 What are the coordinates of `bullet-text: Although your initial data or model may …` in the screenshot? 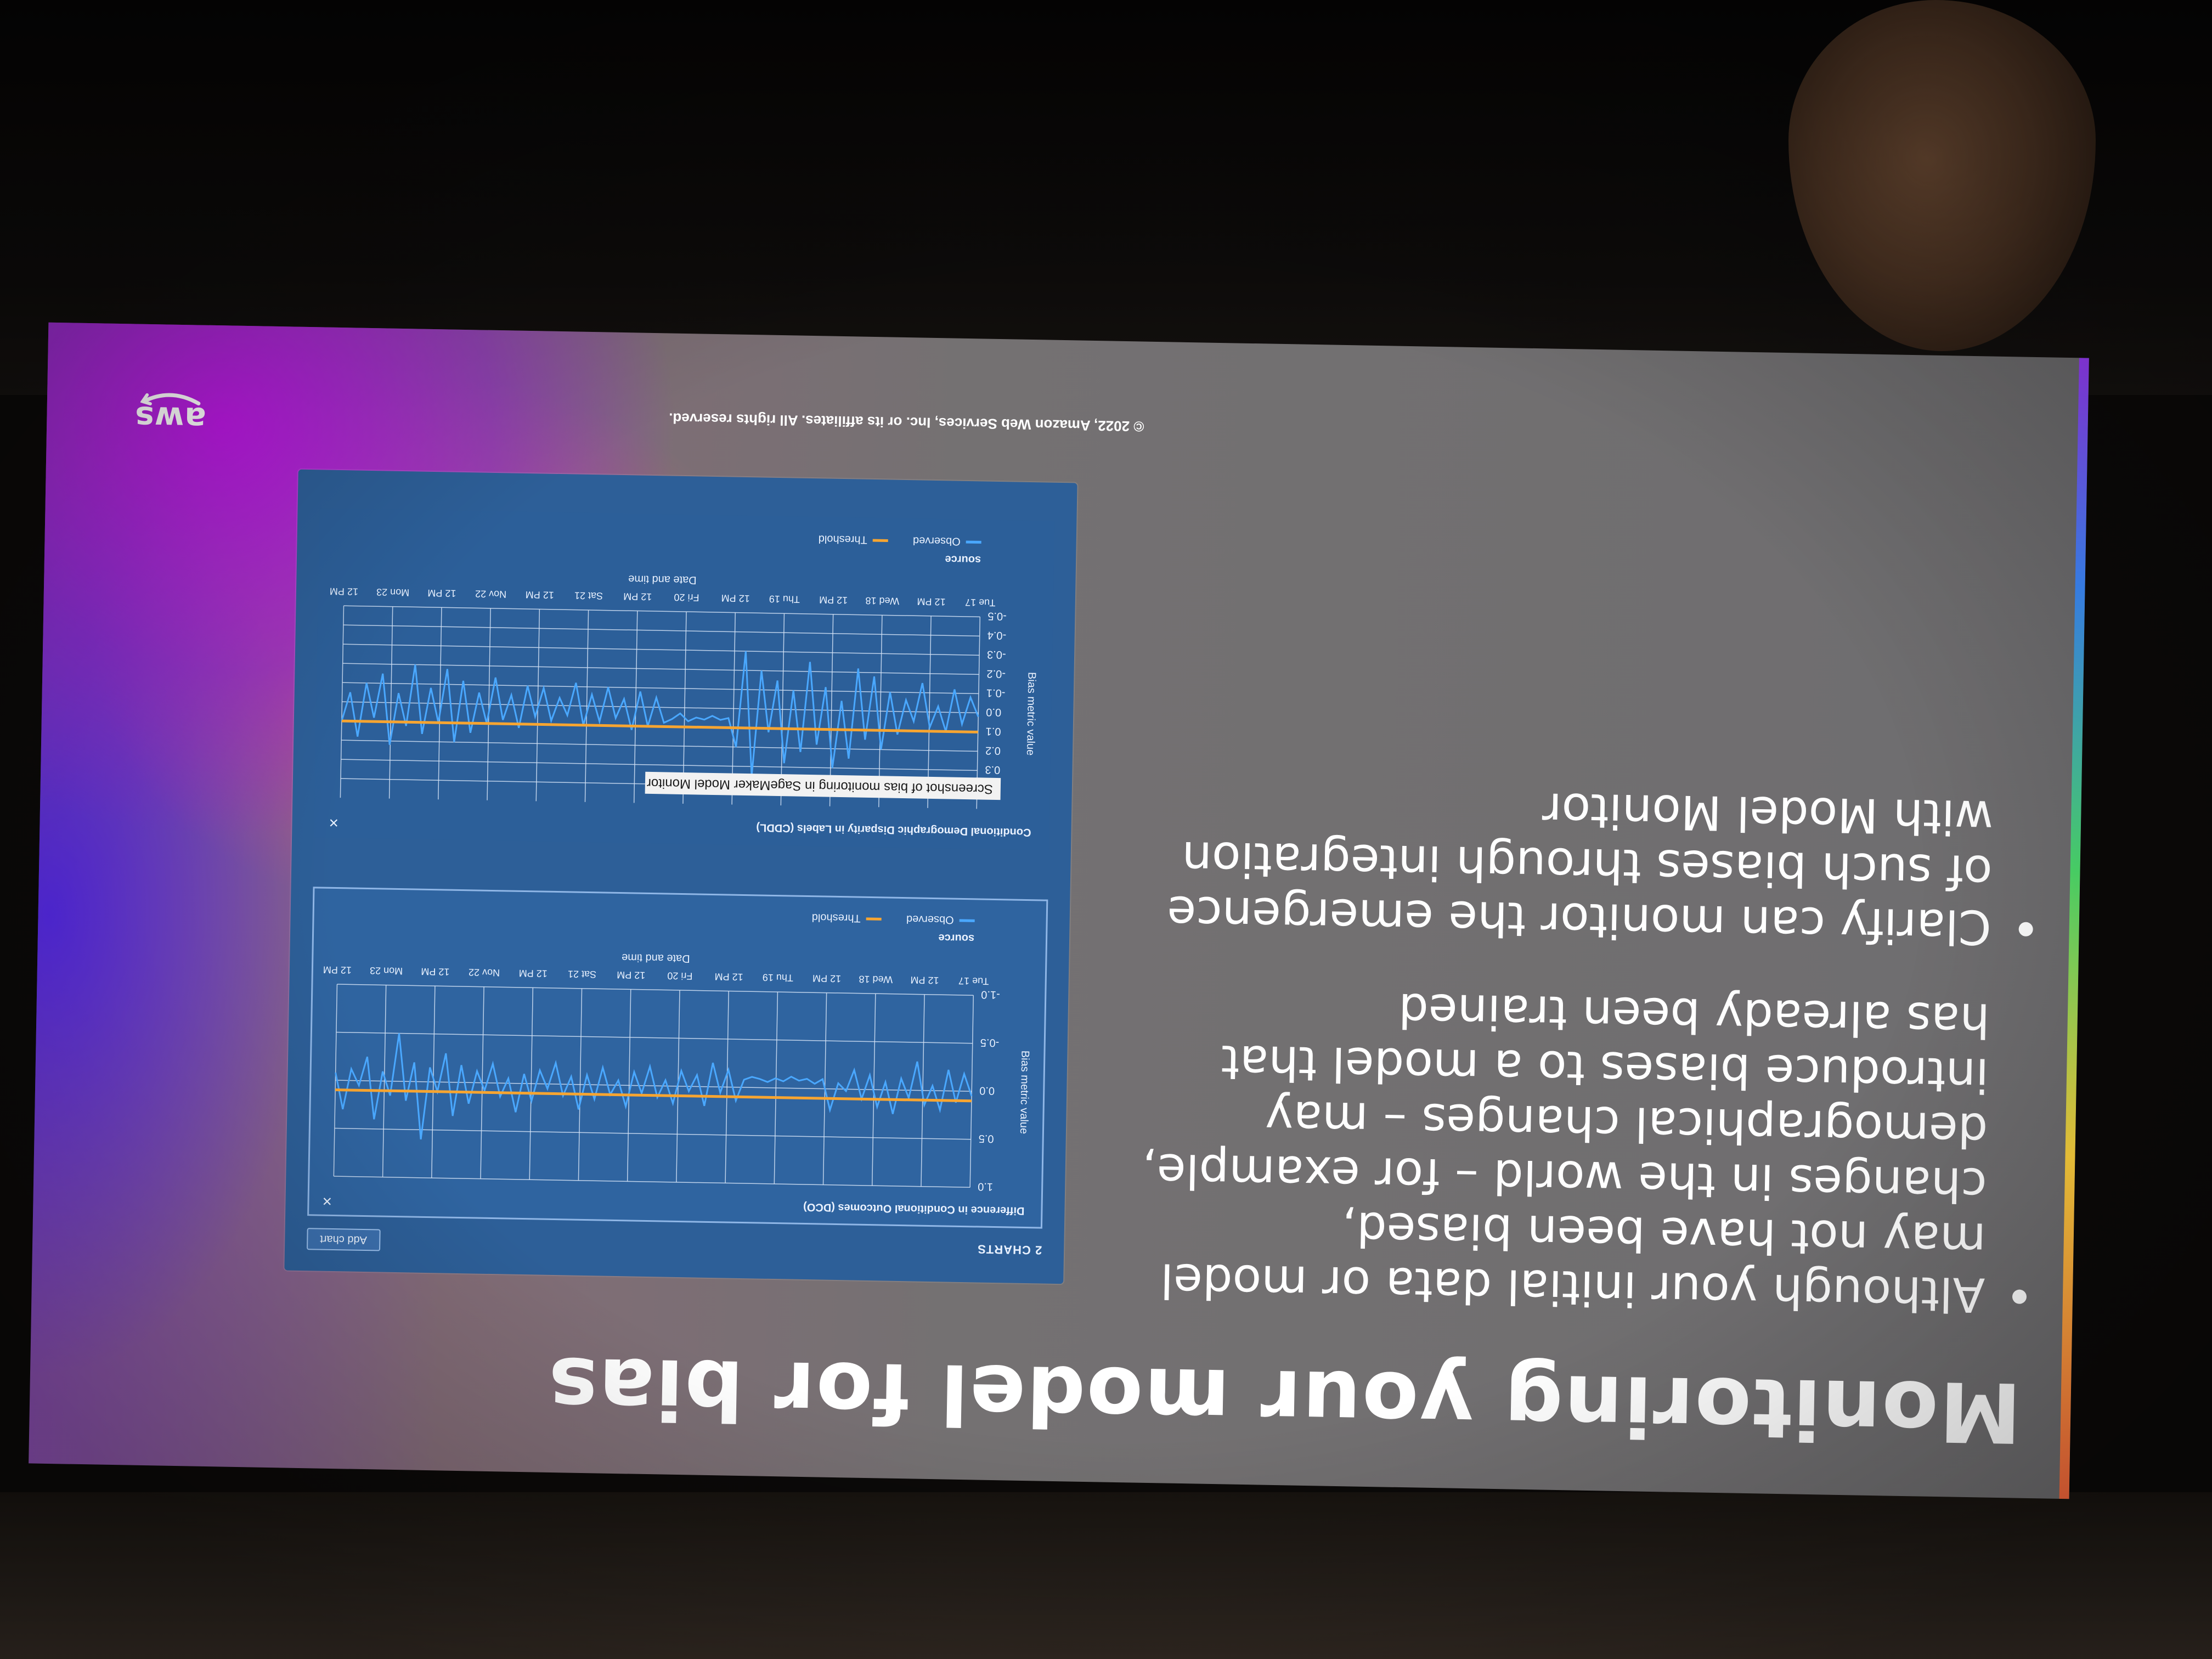 It's located at (1565, 1152).